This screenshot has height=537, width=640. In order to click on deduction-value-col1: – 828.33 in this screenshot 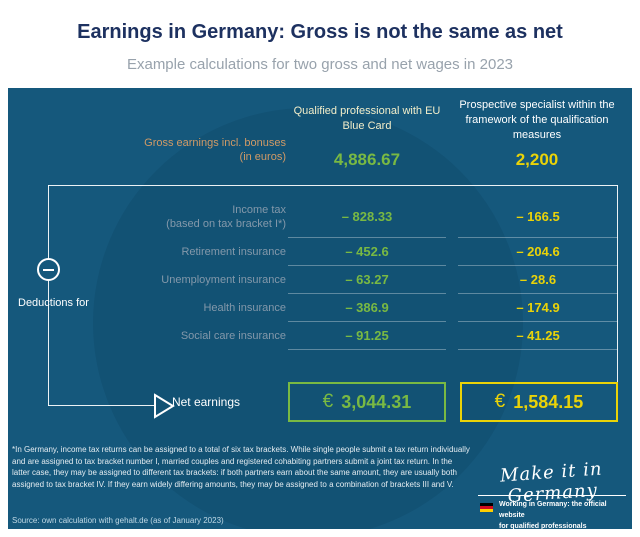, I will do `click(367, 217)`.